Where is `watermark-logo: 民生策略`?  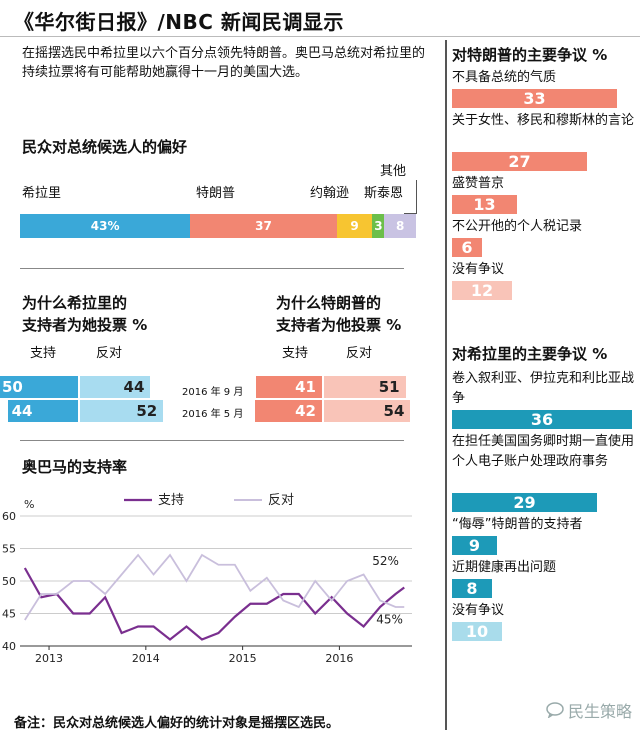
watermark-logo: 民生策略 is located at coordinates (589, 710).